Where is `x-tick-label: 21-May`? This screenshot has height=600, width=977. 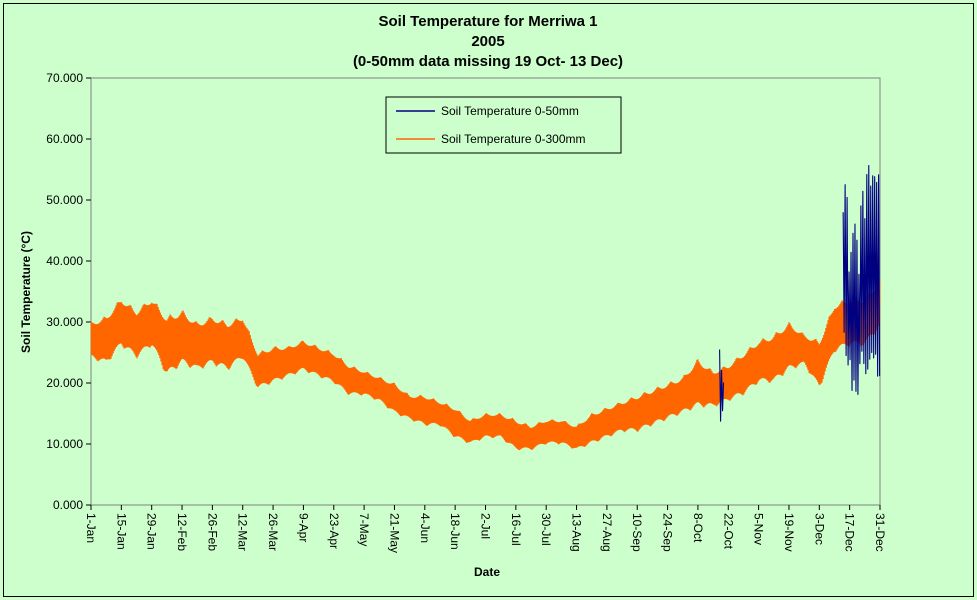 x-tick-label: 21-May is located at coordinates (394, 533).